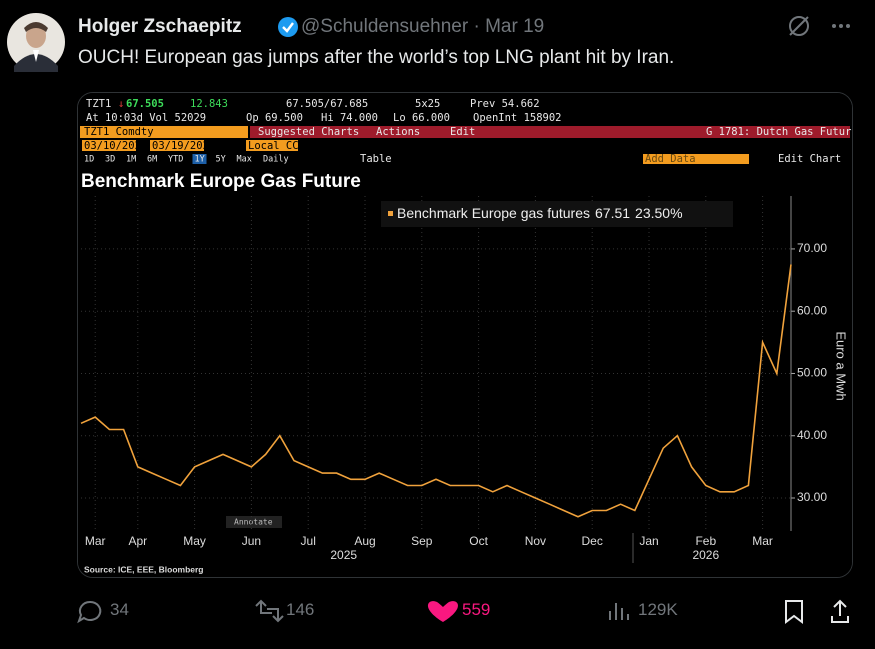 Image resolution: width=875 pixels, height=649 pixels. I want to click on y-axis-label: Euro a Mwh, so click(841, 365).